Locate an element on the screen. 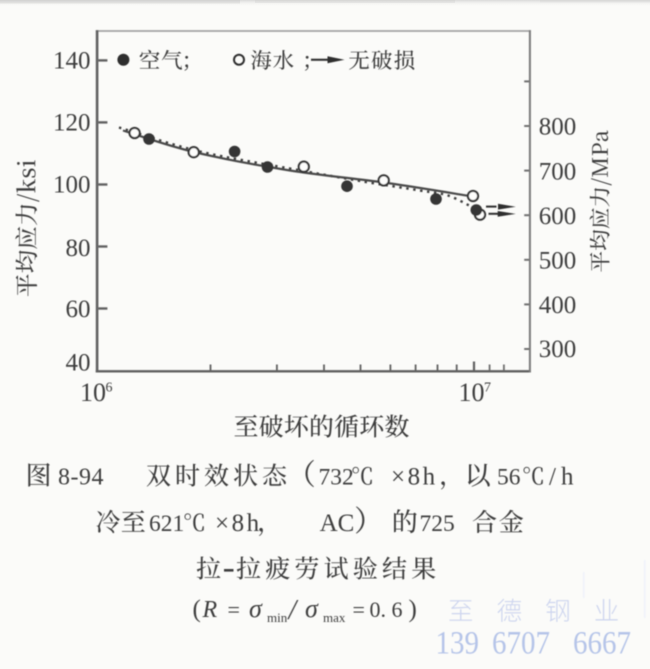 The image size is (650, 669). svg-text: 80 is located at coordinates (78, 248).